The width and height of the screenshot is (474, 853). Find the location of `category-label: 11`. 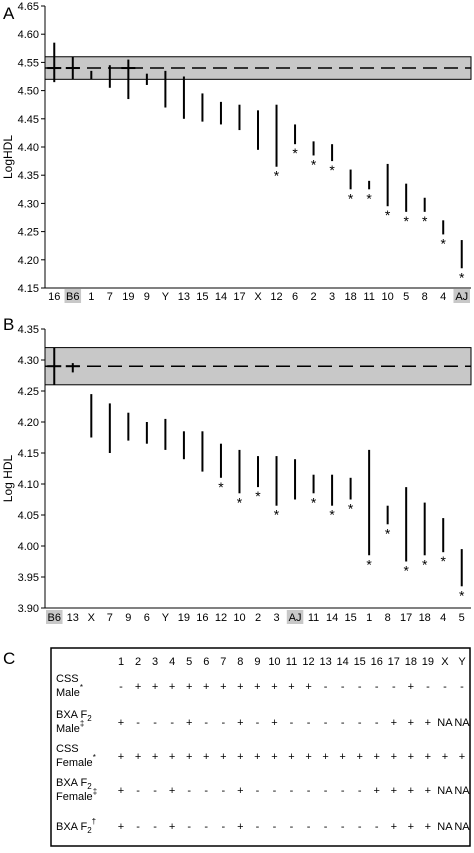

category-label: 11 is located at coordinates (368, 297).